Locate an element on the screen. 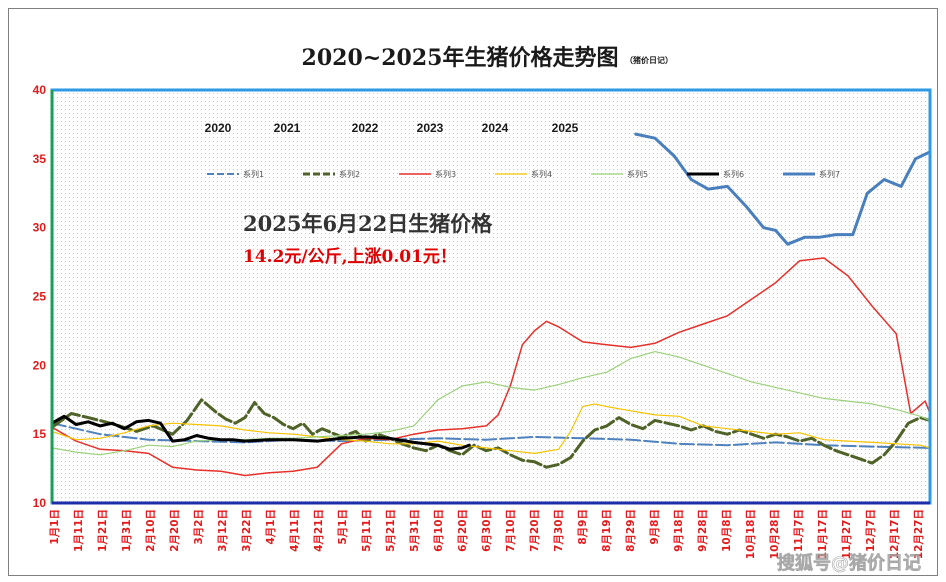 This screenshot has width=946, height=582. legend-label-7: 系列7 is located at coordinates (829, 174).